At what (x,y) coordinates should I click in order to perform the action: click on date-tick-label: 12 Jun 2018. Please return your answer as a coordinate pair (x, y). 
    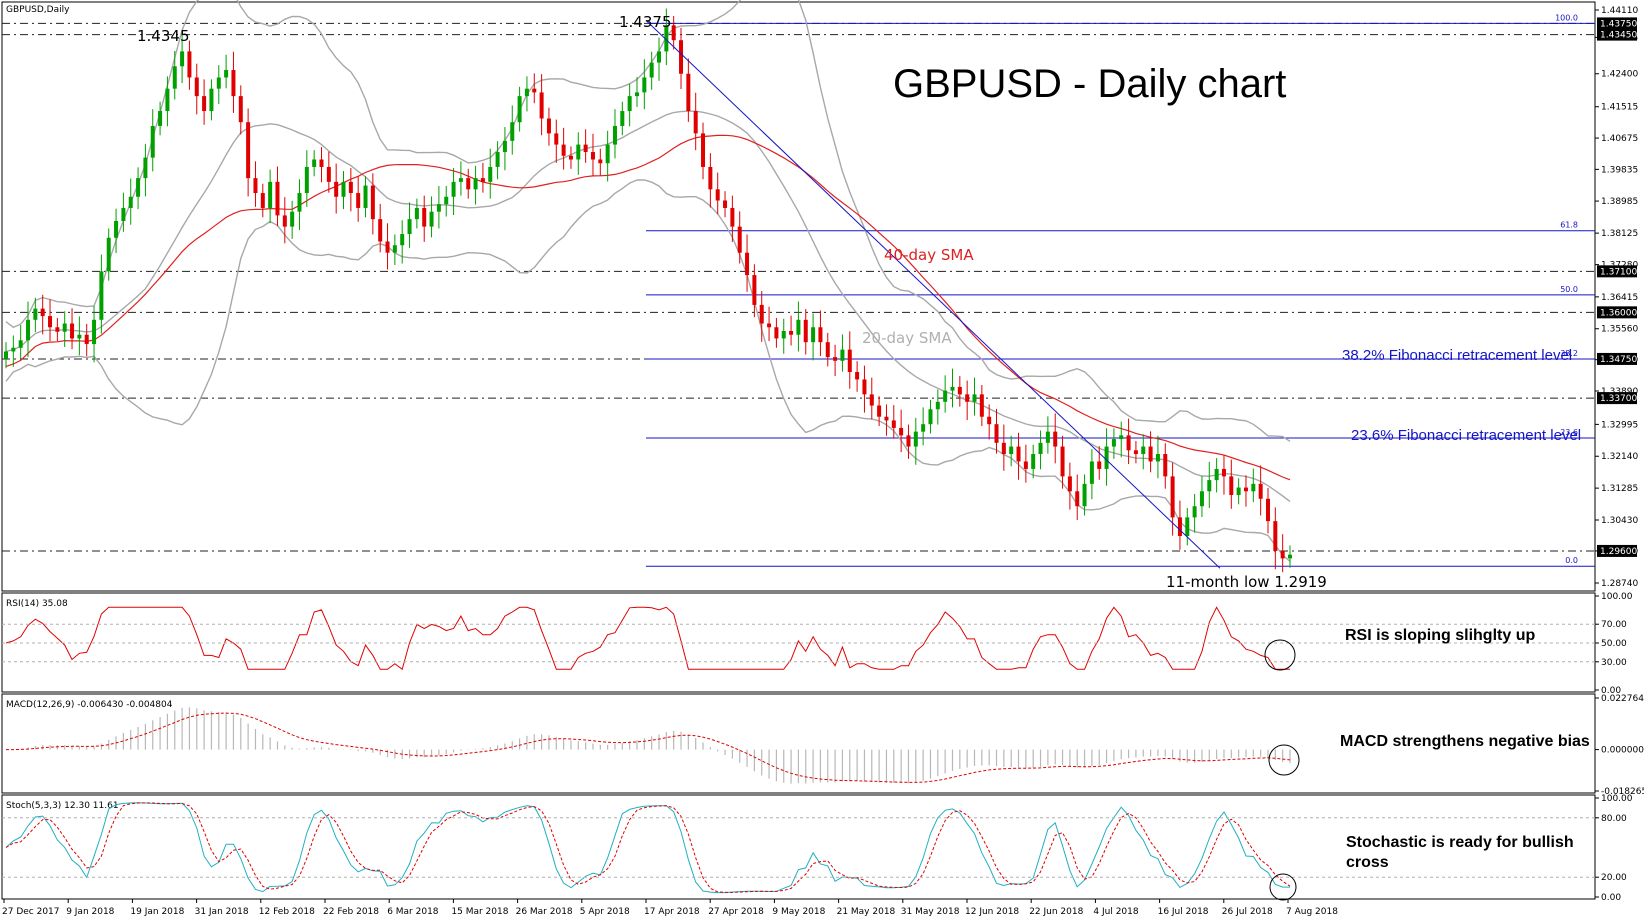
    Looking at the image, I should click on (992, 912).